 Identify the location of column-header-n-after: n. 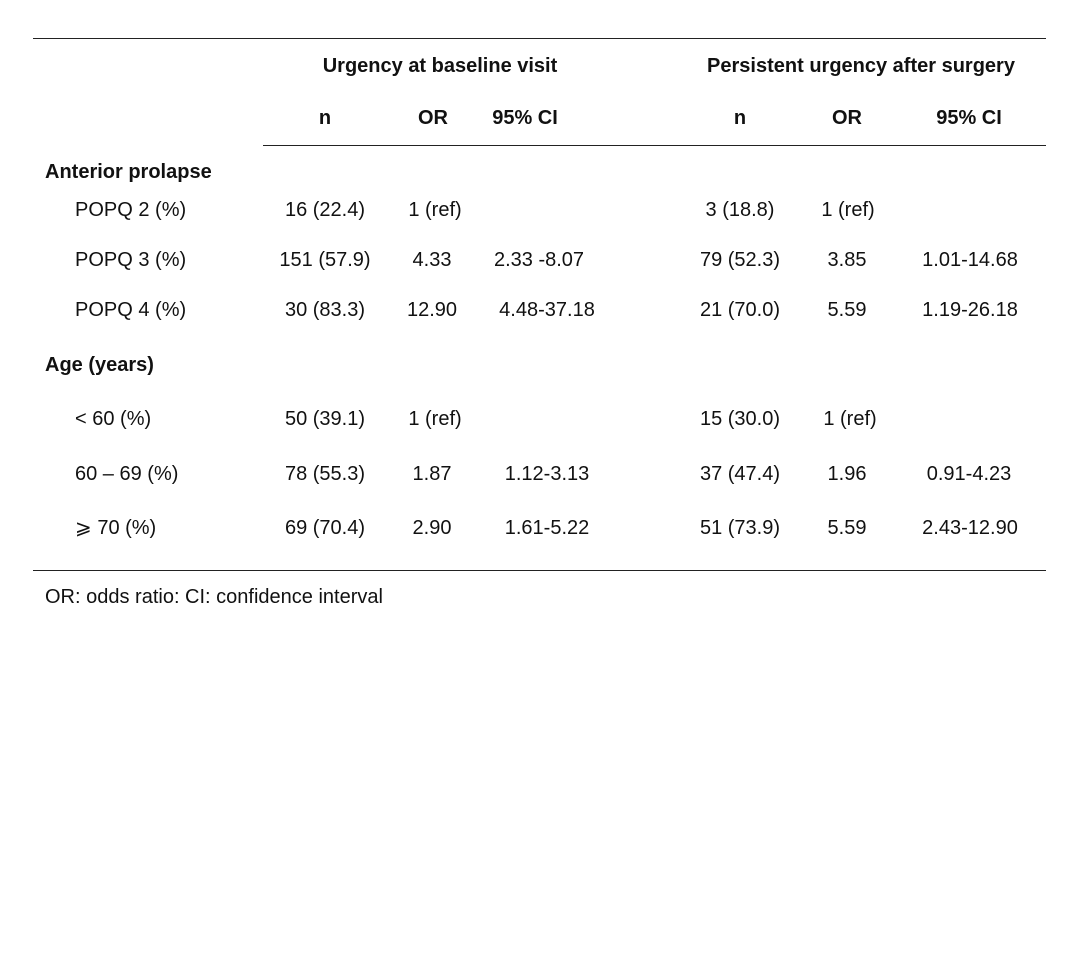
(740, 118).